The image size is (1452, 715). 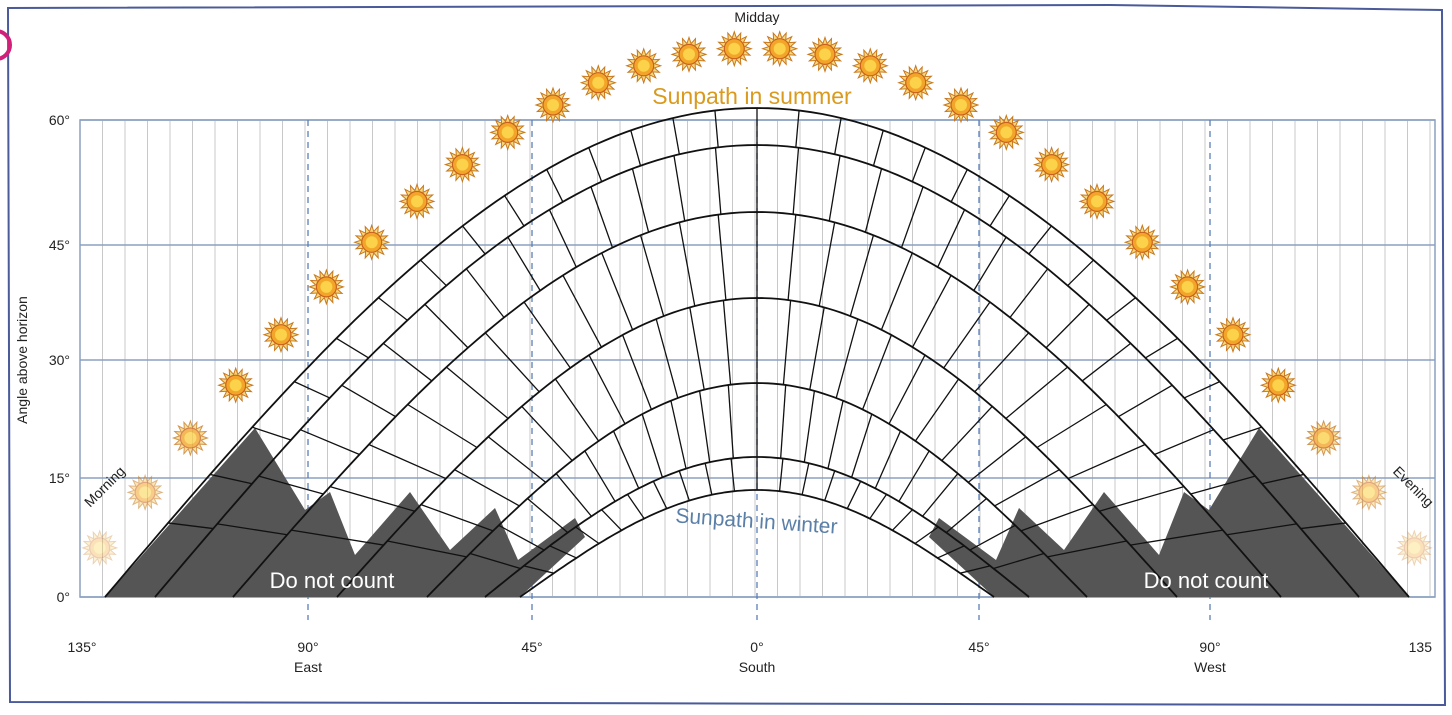 What do you see at coordinates (59, 120) in the screenshot?
I see `y-tick-label: 60°` at bounding box center [59, 120].